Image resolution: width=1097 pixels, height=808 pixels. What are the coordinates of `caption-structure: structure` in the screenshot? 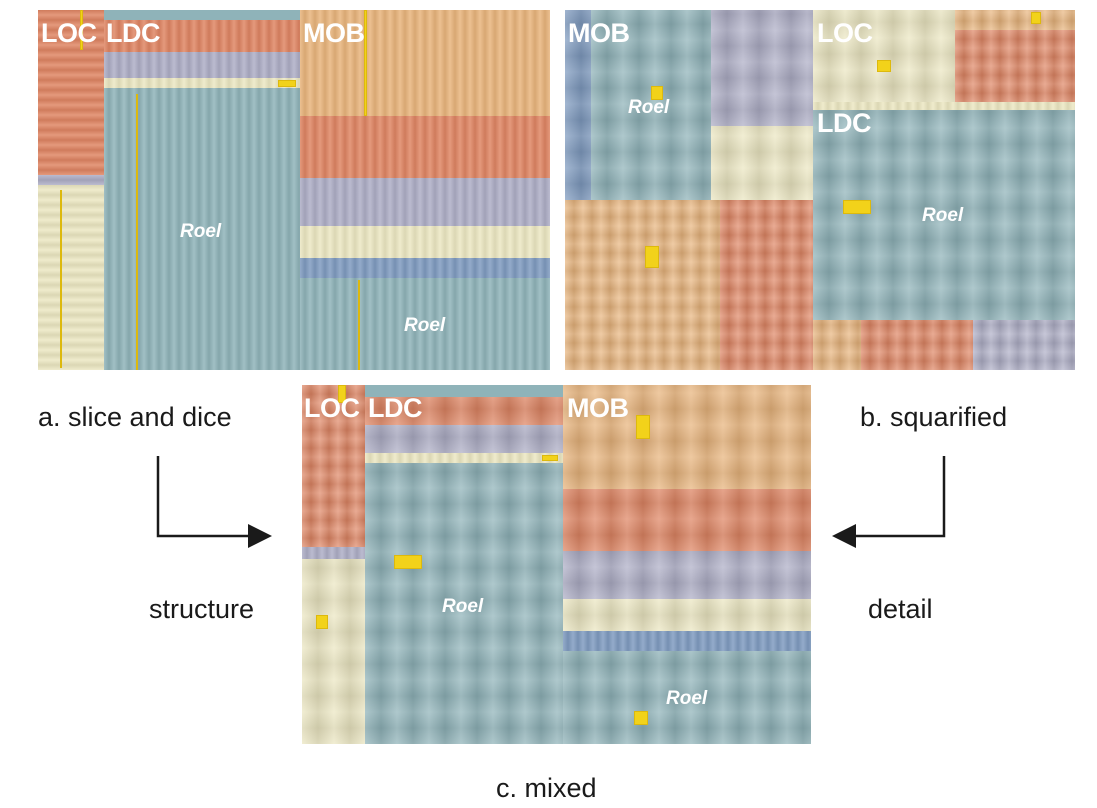 It's located at (202, 609).